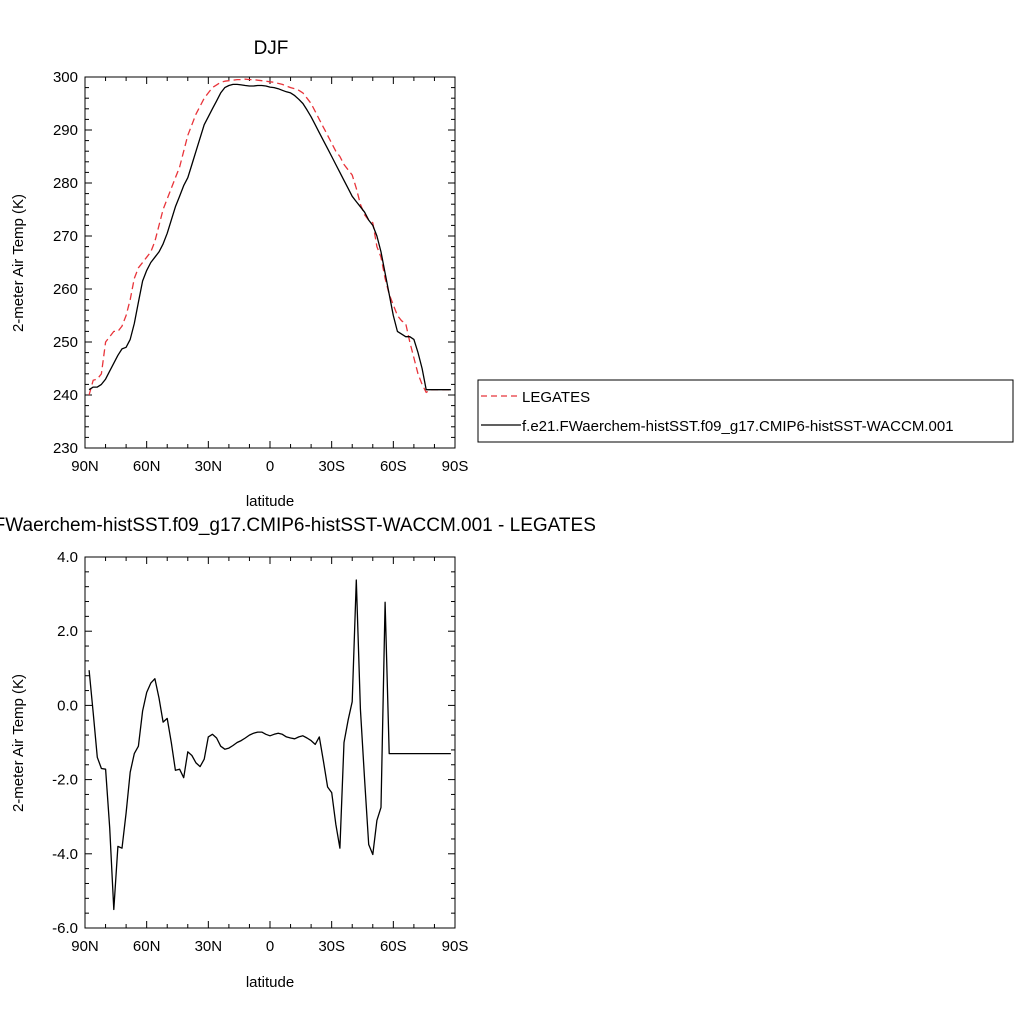 The image size is (1024, 1024). I want to click on chart-bottom-series-group, so click(269, 745).